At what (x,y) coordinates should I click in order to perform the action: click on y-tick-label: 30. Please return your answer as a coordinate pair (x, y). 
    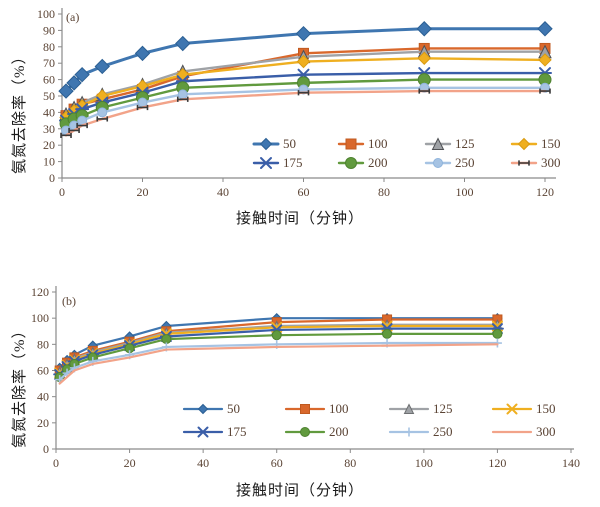
    Looking at the image, I should click on (49, 129).